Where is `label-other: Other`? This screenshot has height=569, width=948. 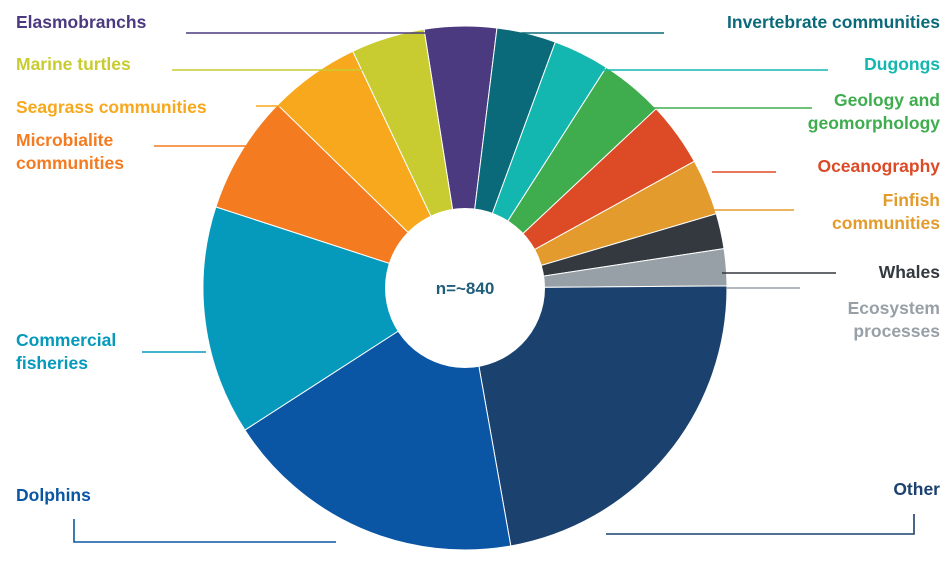
label-other: Other is located at coordinates (916, 489).